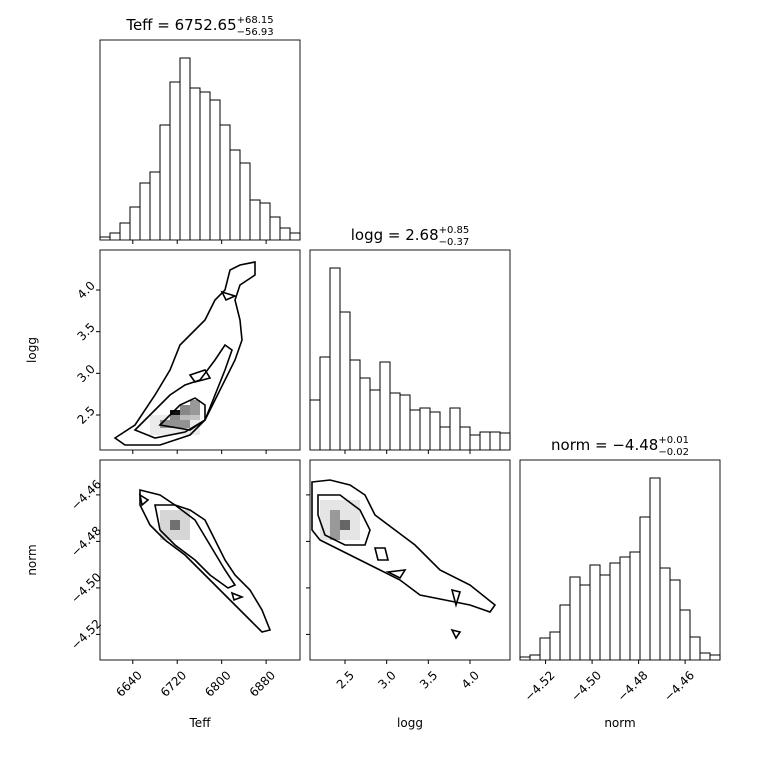 The image size is (760, 760). What do you see at coordinates (586, 686) in the screenshot?
I see `x-tick-label: −4.50` at bounding box center [586, 686].